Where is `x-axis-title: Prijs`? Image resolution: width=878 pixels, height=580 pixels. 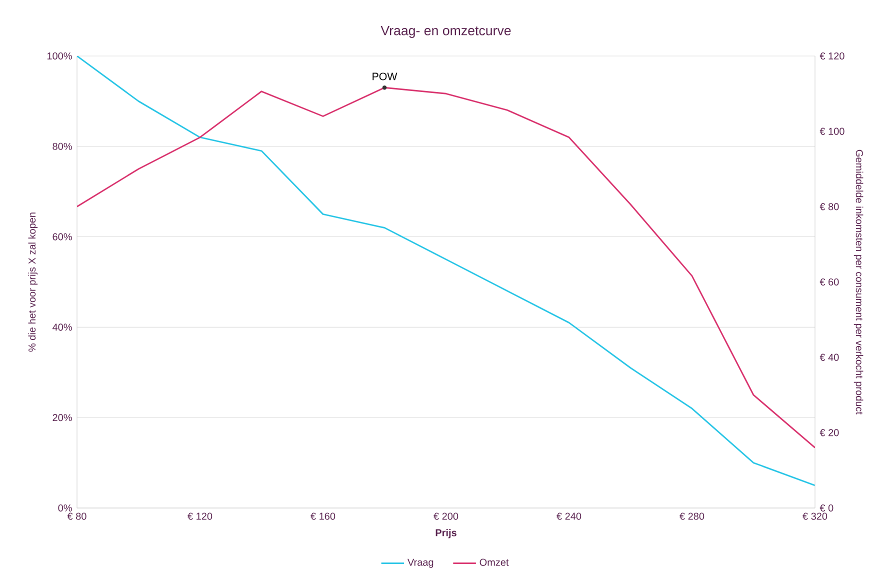
x-axis-title: Prijs is located at coordinates (446, 533).